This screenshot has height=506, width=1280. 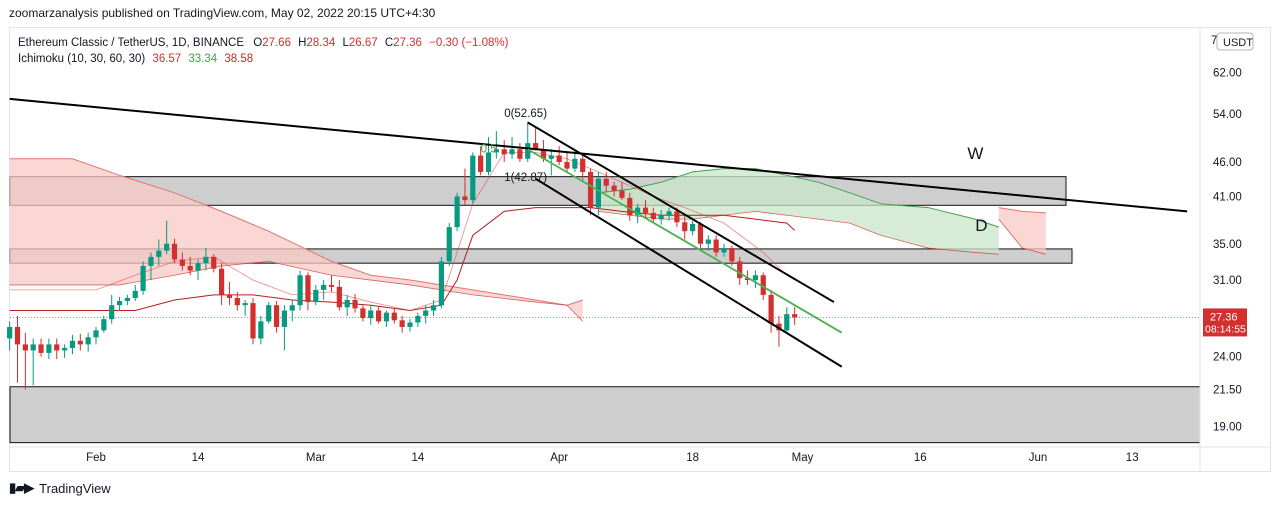 I want to click on footer-brand: ▮▰▶ TradingView, so click(x=60, y=488).